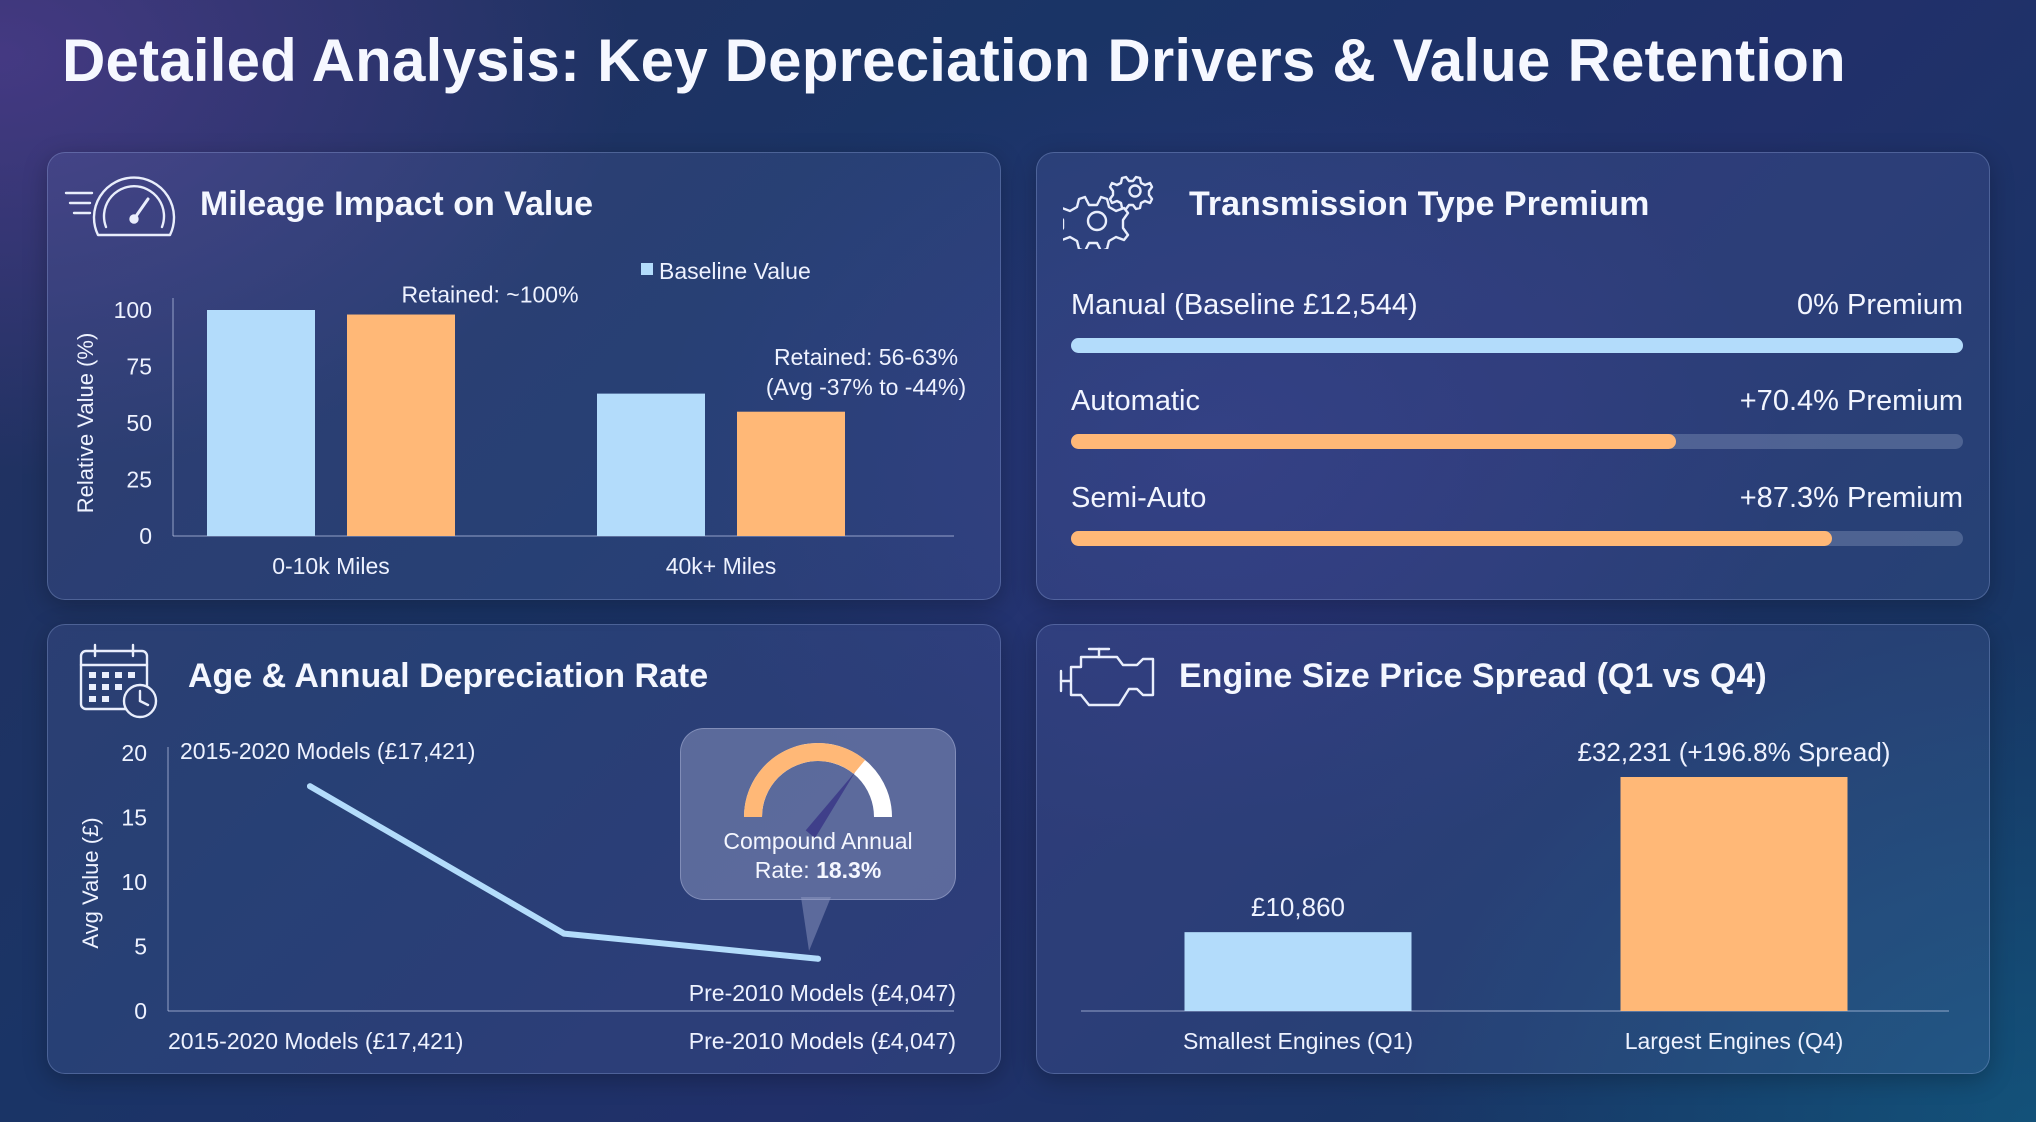  What do you see at coordinates (1473, 676) in the screenshot?
I see `engine-panel-title: Engine Size Price Spread (Q1 vs Q4)` at bounding box center [1473, 676].